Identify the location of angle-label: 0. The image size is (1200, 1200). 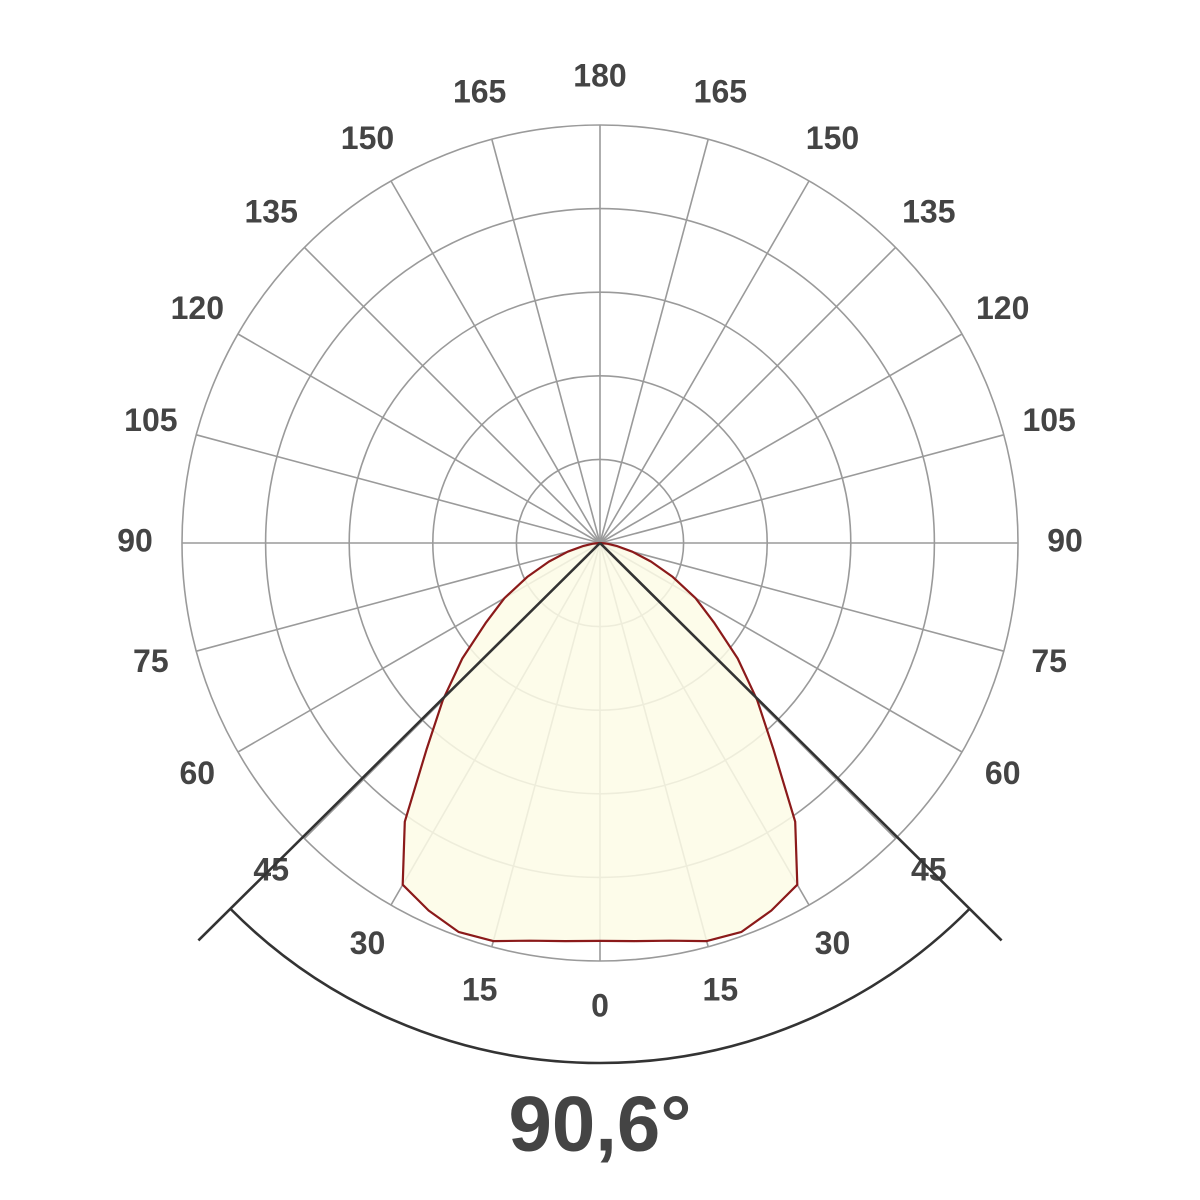
(600, 1005).